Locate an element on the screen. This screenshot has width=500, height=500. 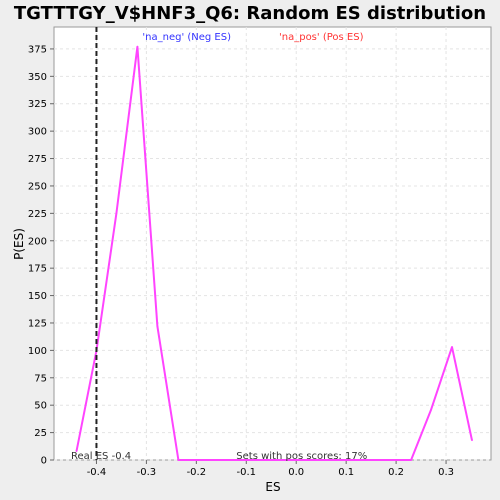
y-tick-label: 350 is located at coordinates (37, 77).